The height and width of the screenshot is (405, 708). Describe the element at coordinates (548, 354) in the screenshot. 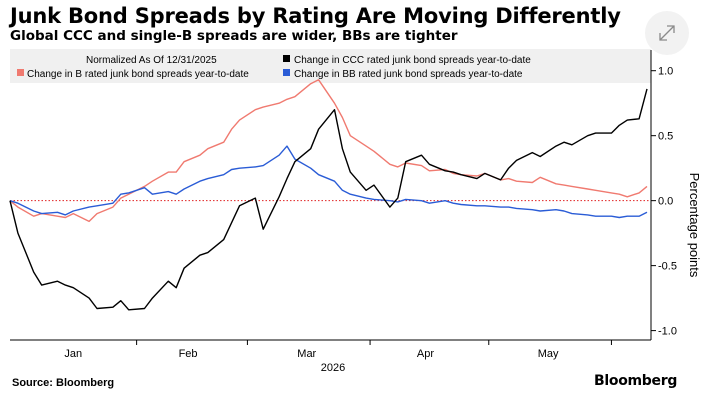

I see `x-tick-label: May` at that location.